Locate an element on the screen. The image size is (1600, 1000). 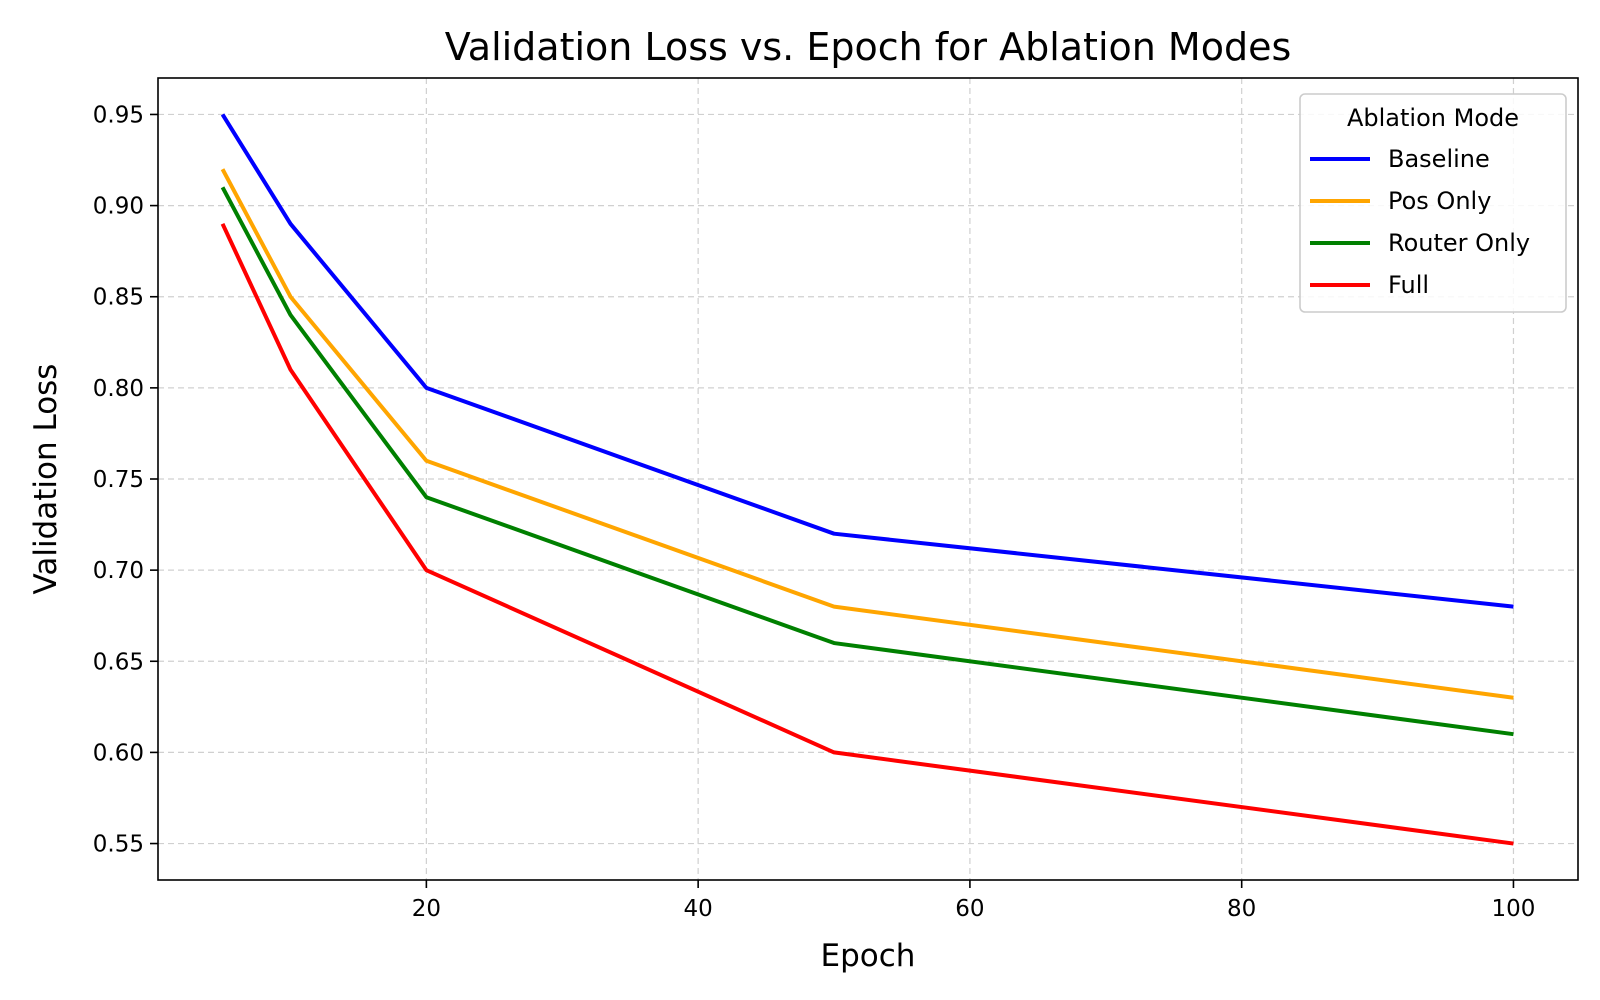
legend-item: Full is located at coordinates (1369, 285).